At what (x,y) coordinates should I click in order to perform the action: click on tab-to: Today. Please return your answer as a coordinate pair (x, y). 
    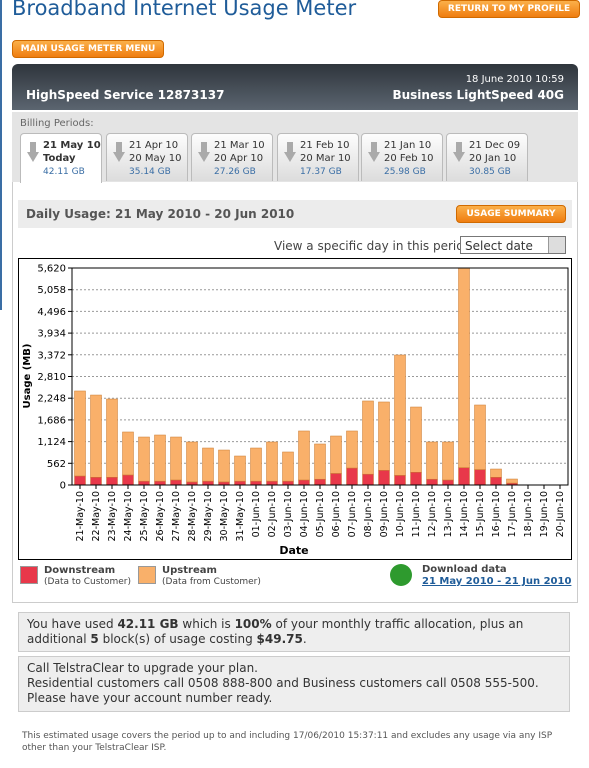
    Looking at the image, I should click on (59, 158).